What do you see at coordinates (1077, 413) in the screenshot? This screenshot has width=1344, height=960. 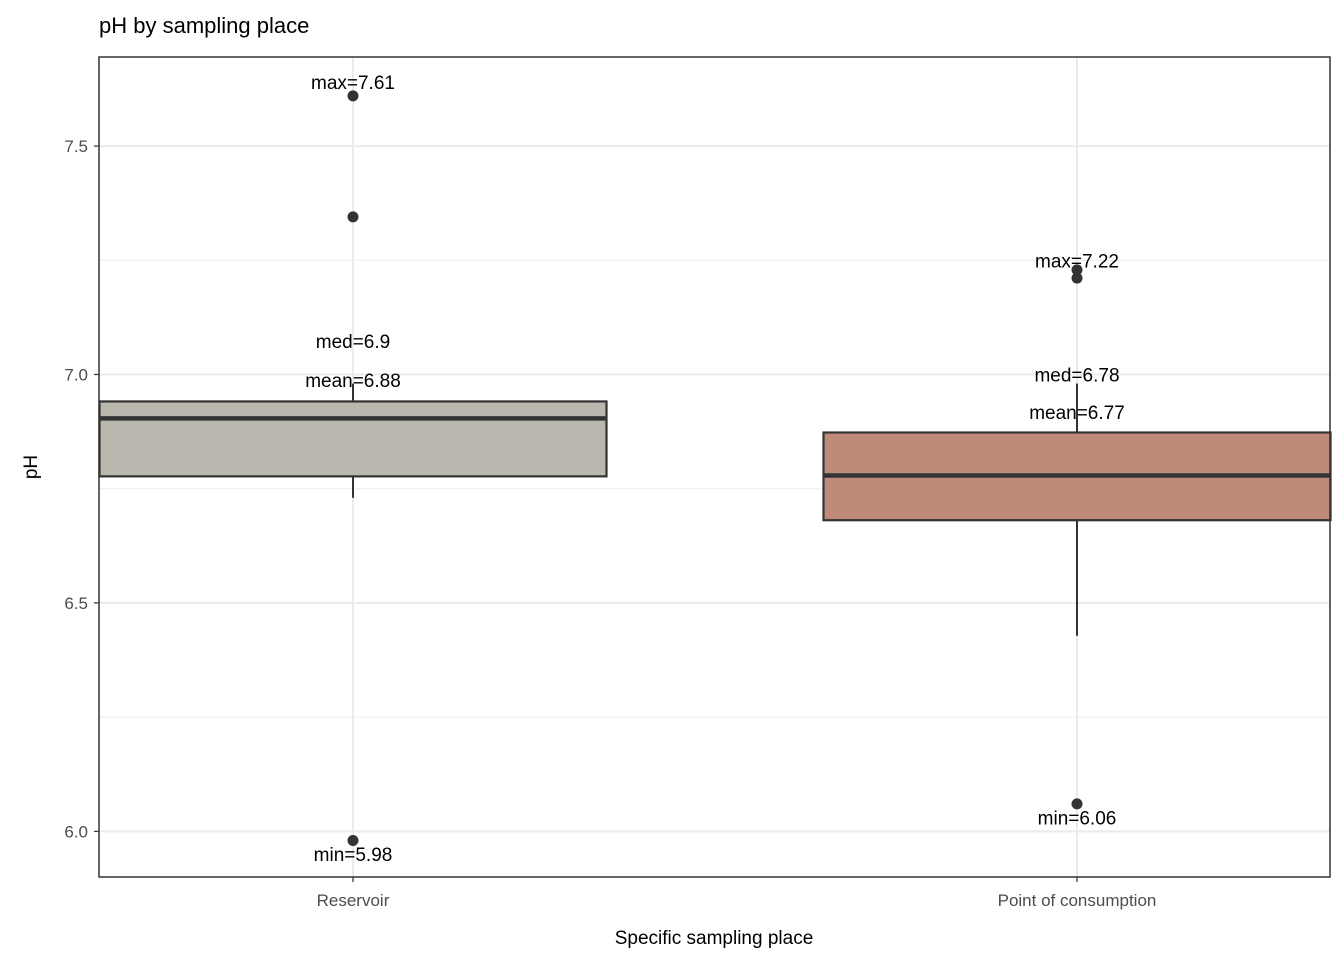 I see `annotation-label: mean=6.77` at bounding box center [1077, 413].